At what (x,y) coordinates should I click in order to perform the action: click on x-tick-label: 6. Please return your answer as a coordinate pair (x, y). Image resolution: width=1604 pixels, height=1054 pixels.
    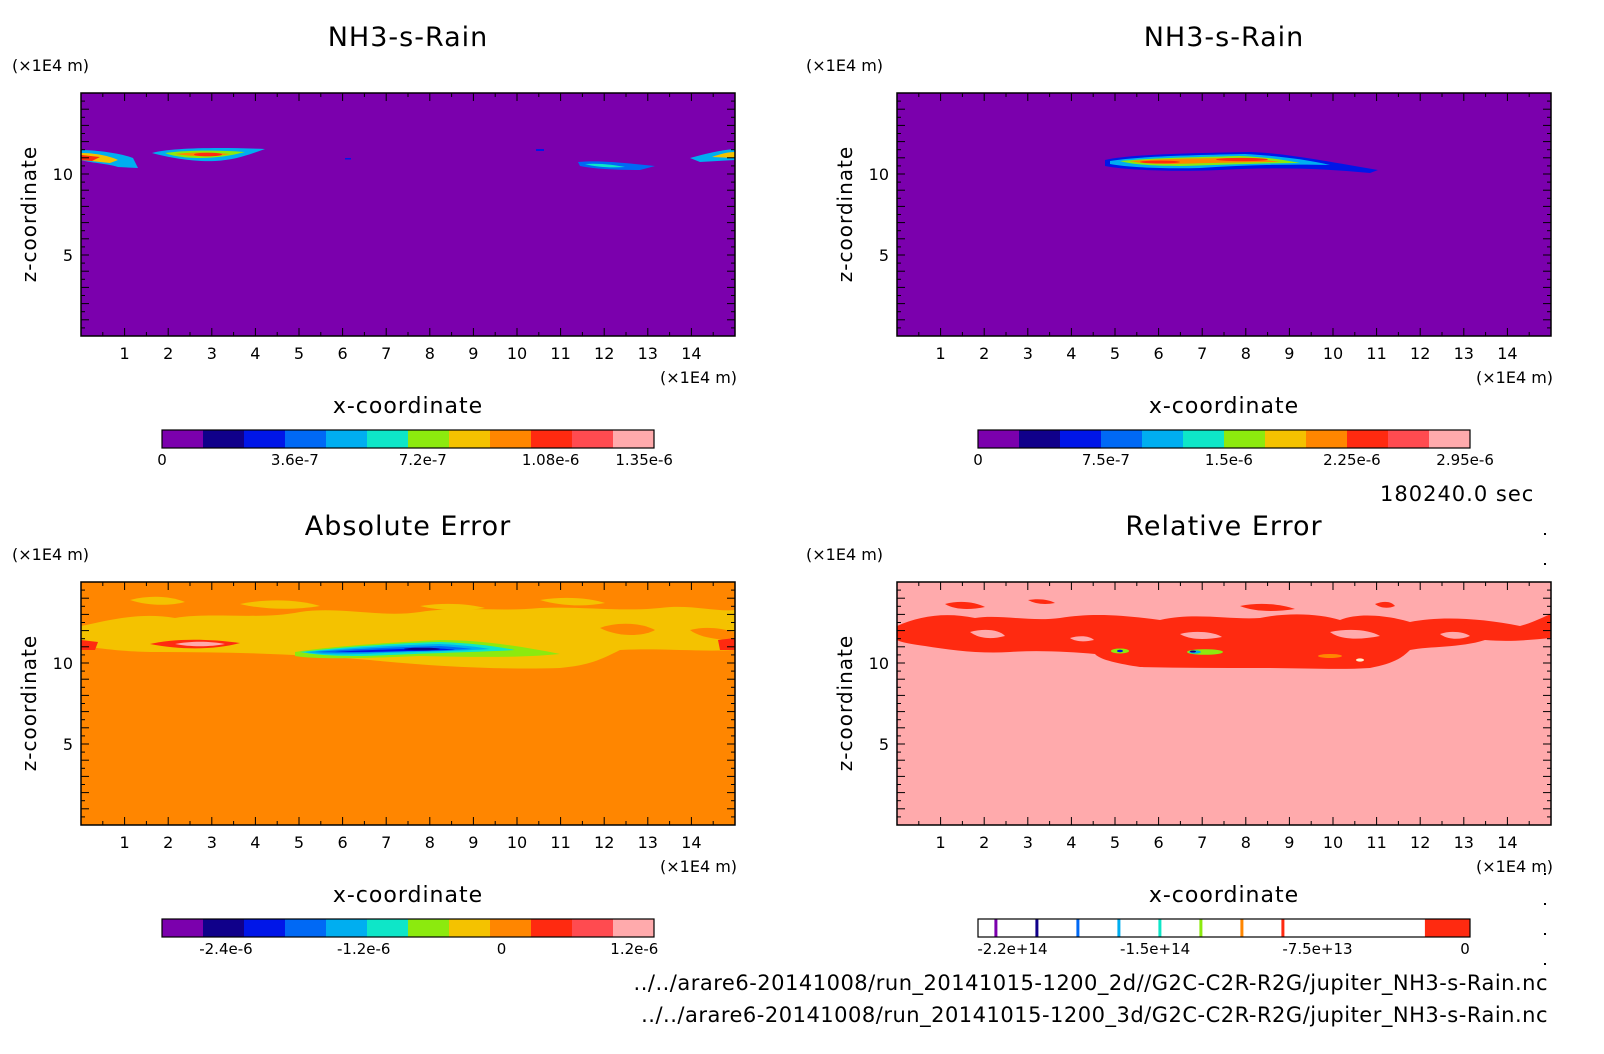
    Looking at the image, I should click on (1159, 353).